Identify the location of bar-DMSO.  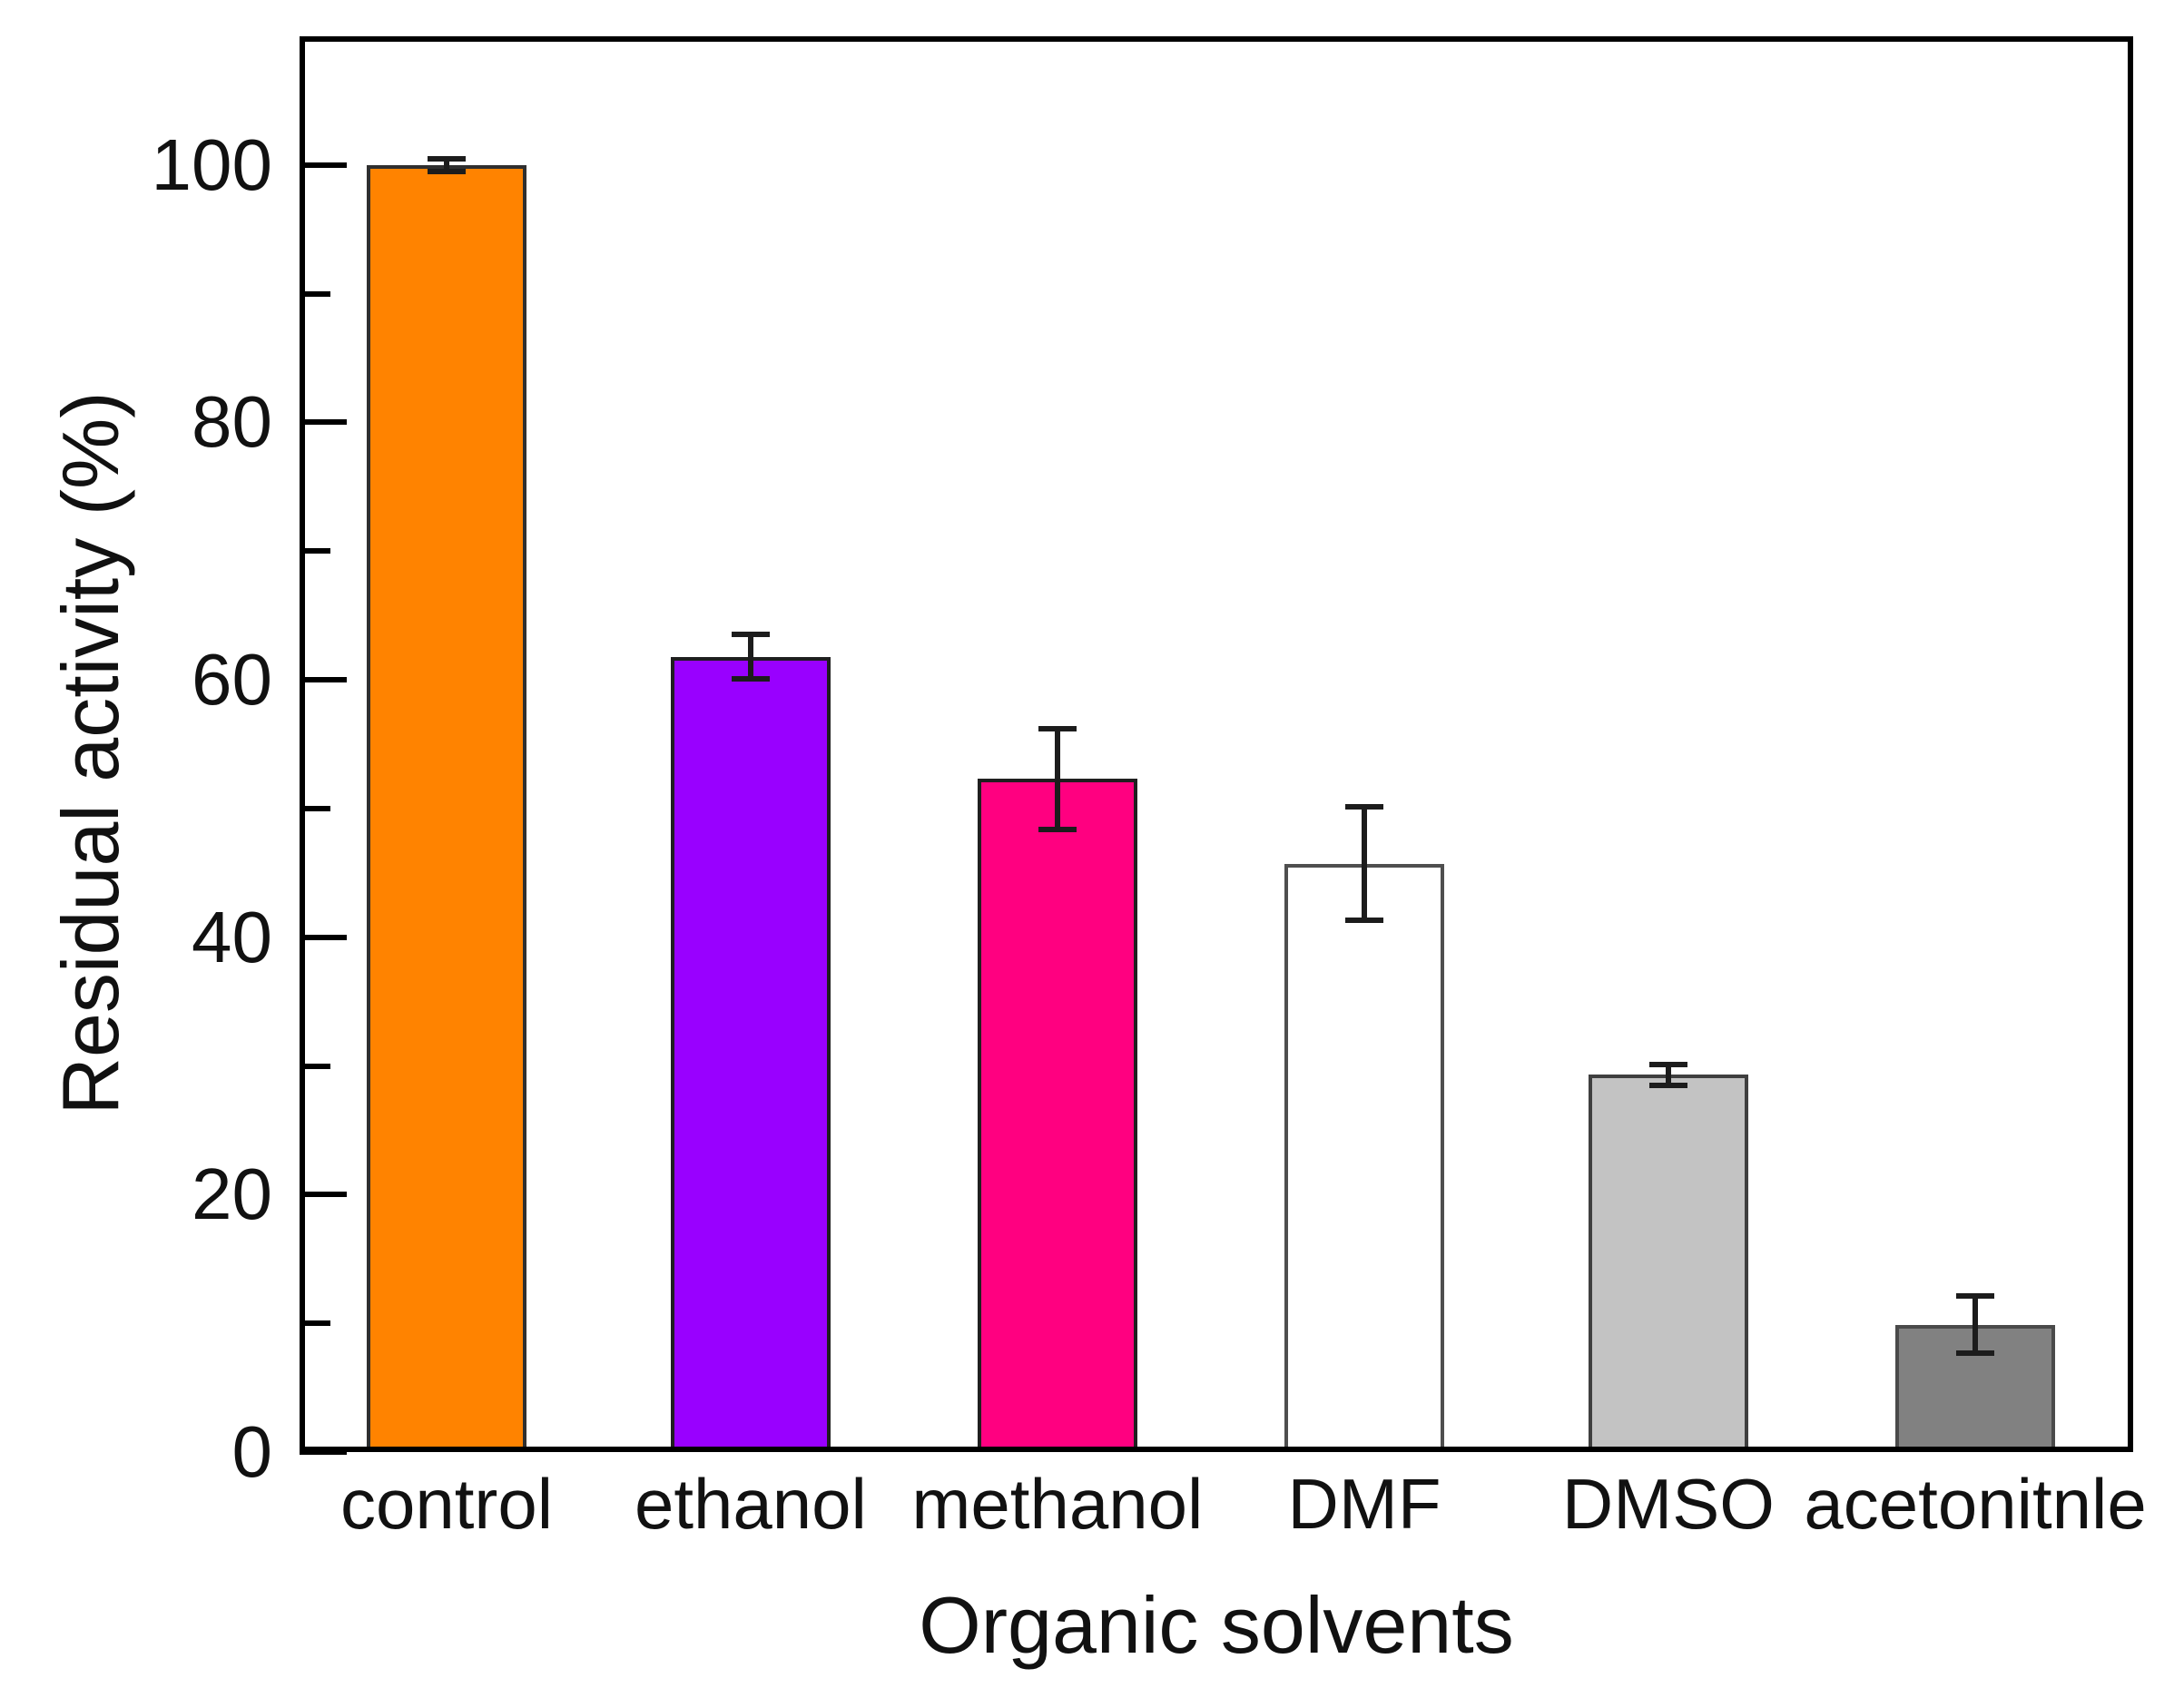
(1668, 1263).